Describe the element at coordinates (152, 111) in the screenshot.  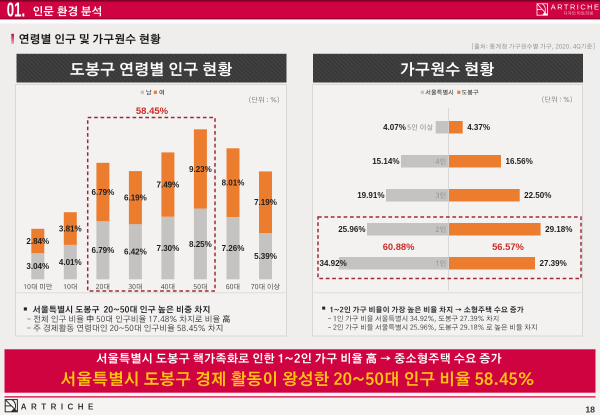
I see `svg-text: 58.45%` at that location.